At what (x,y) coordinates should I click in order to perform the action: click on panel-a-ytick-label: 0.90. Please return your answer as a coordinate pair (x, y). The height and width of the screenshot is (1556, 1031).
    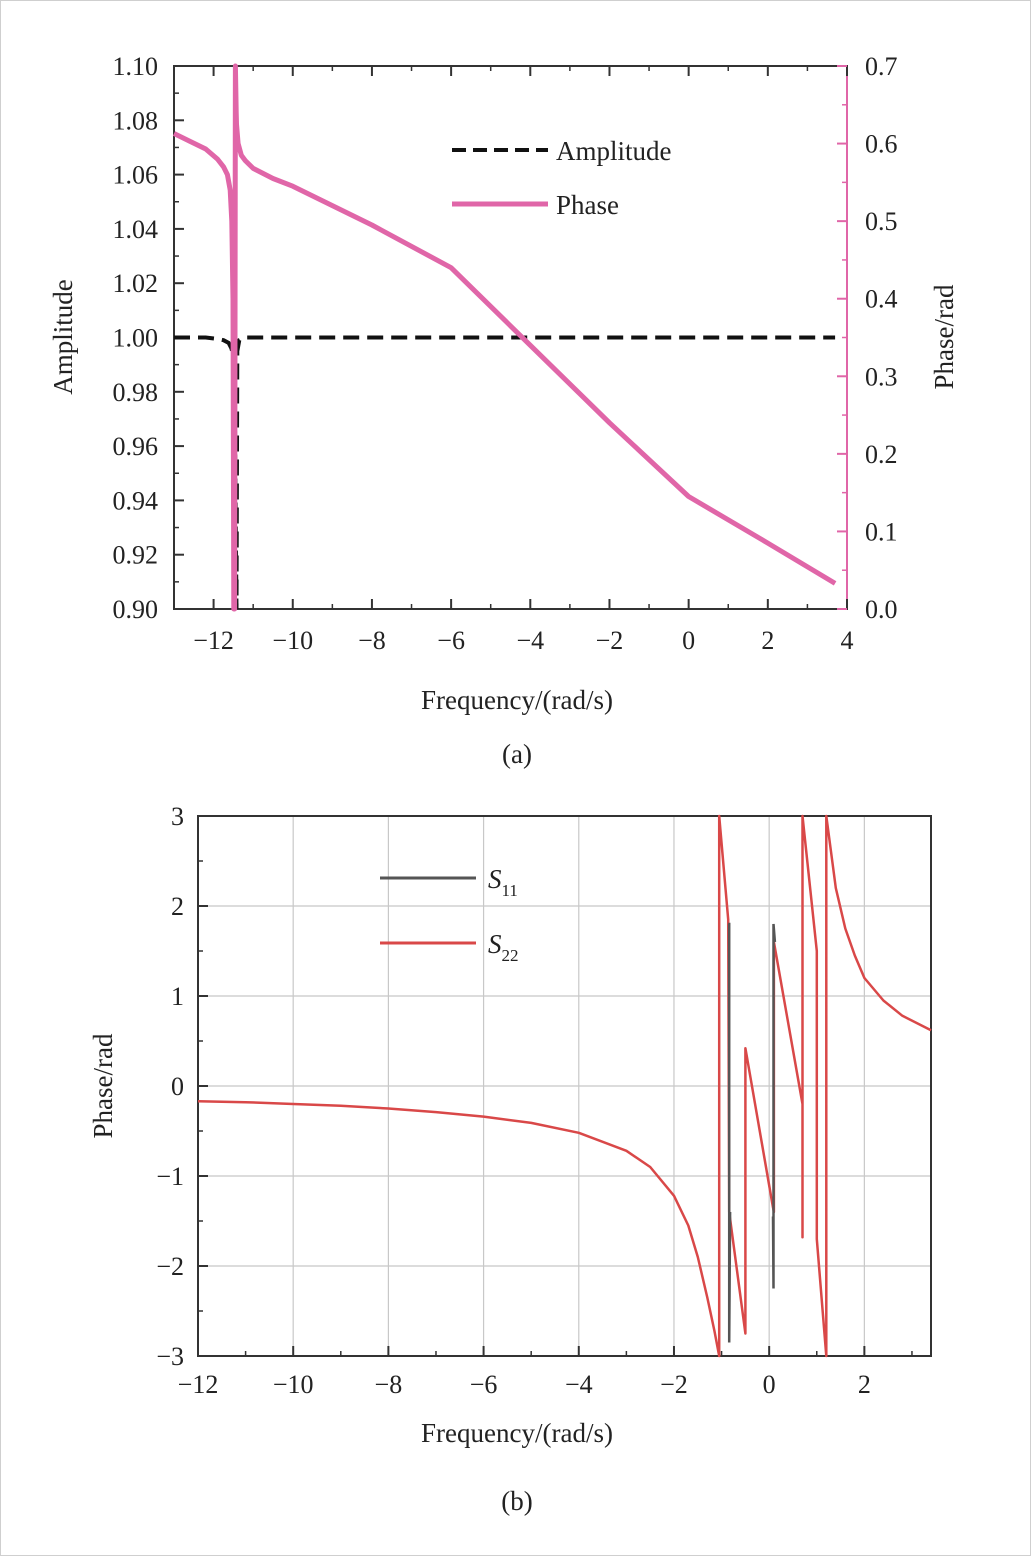
    Looking at the image, I should click on (136, 609).